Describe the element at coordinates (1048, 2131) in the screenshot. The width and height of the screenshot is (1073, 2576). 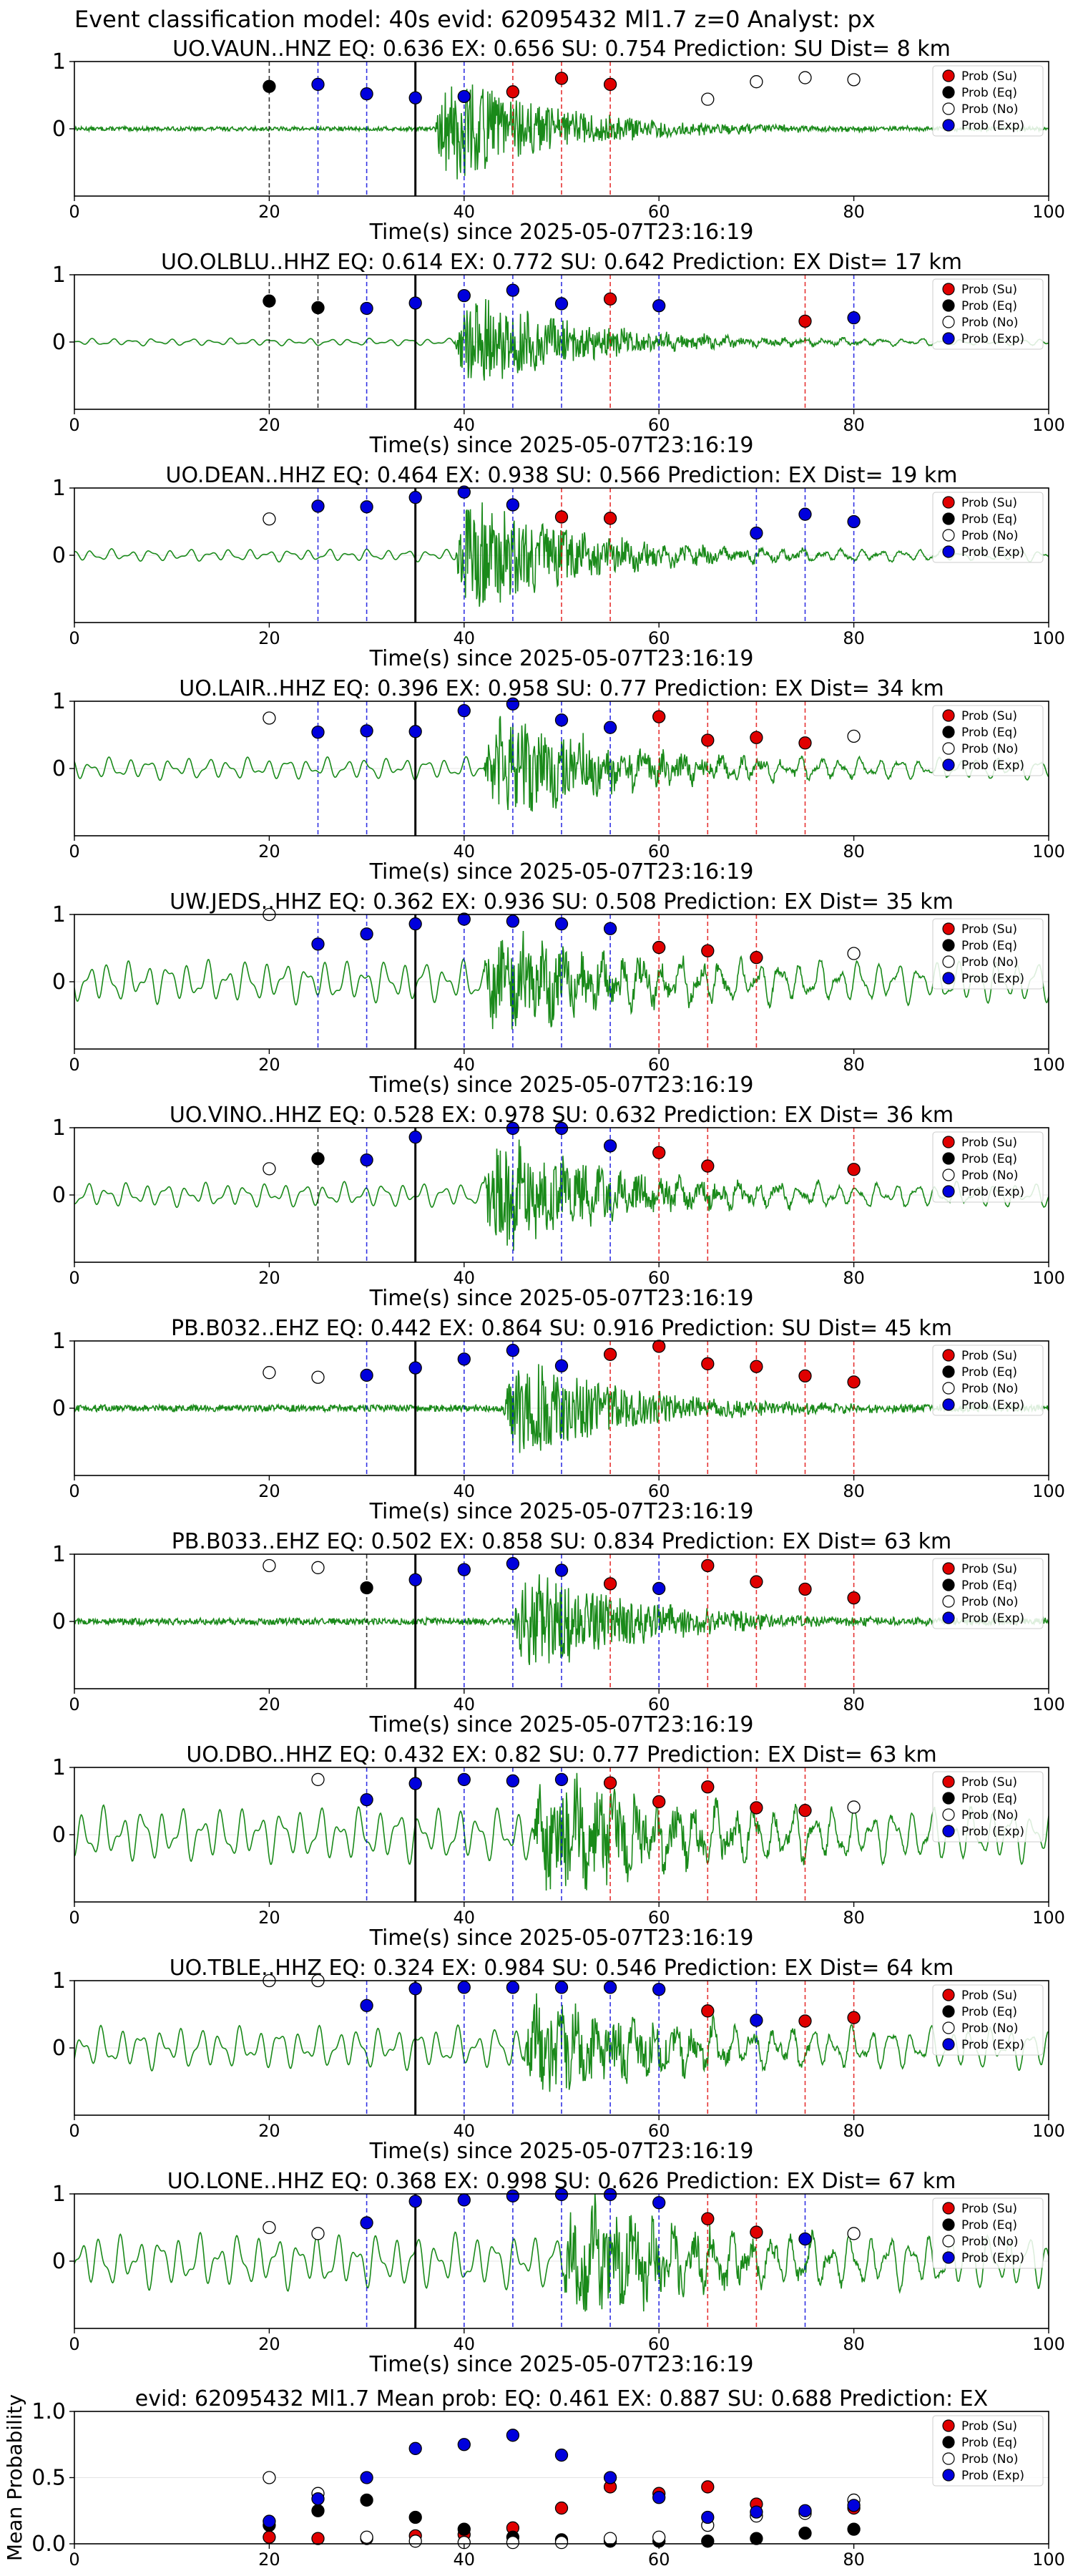
I see `x-tick-label: 100` at that location.